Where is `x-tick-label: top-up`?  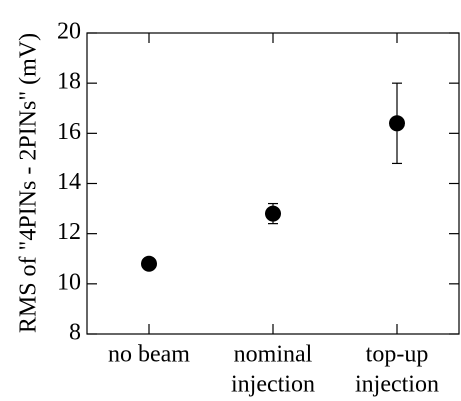
x-tick-label: top-up is located at coordinates (397, 355).